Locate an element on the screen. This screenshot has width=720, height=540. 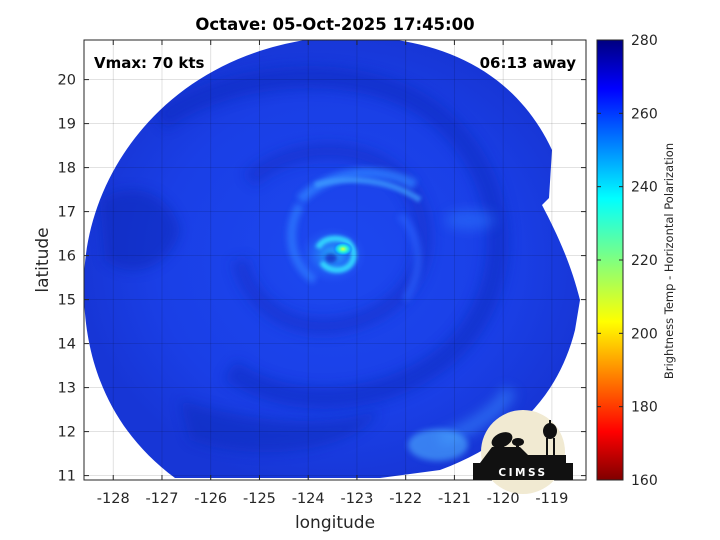
rain-band-north is located at coordinates (357, 186).